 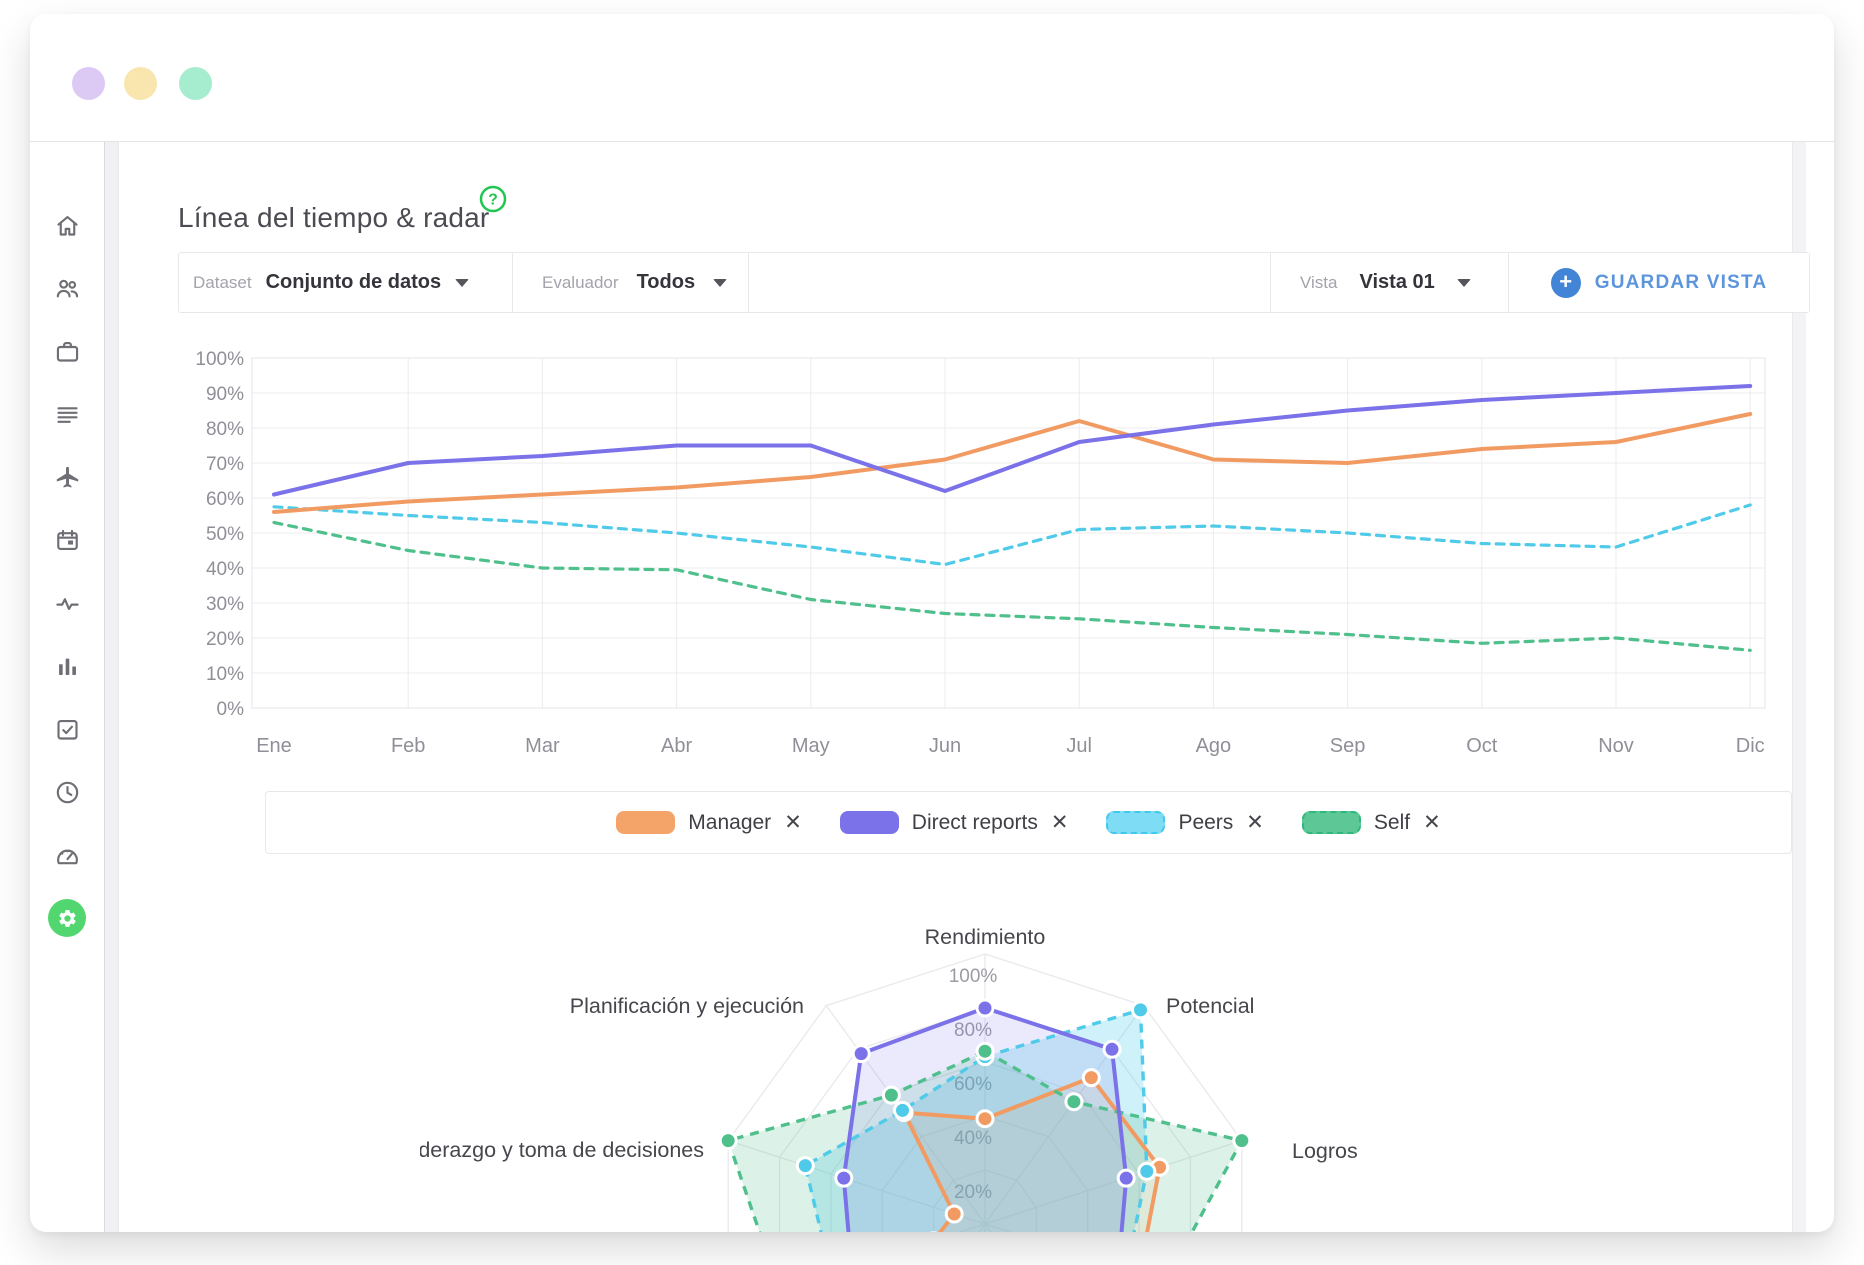 What do you see at coordinates (1565, 282) in the screenshot?
I see `plus-icon: +` at bounding box center [1565, 282].